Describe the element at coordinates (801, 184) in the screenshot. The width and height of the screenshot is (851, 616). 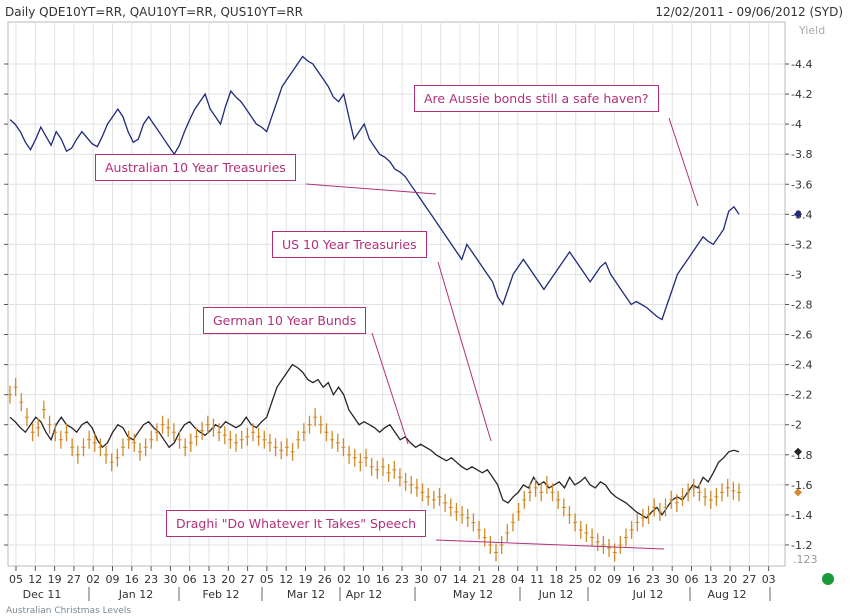
I see `y-tick-label: -3.6` at that location.